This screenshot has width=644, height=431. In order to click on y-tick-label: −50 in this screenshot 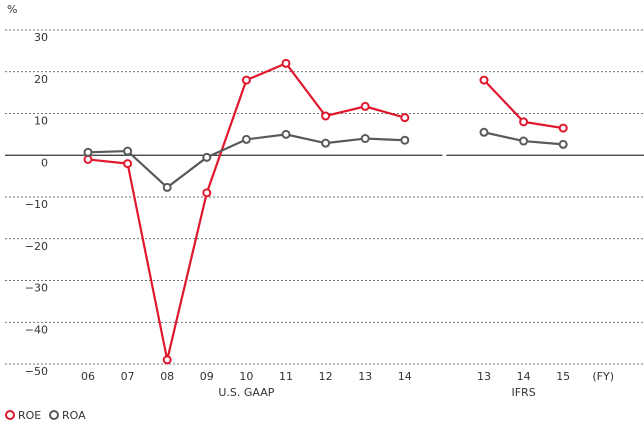, I will do `click(36, 371)`.